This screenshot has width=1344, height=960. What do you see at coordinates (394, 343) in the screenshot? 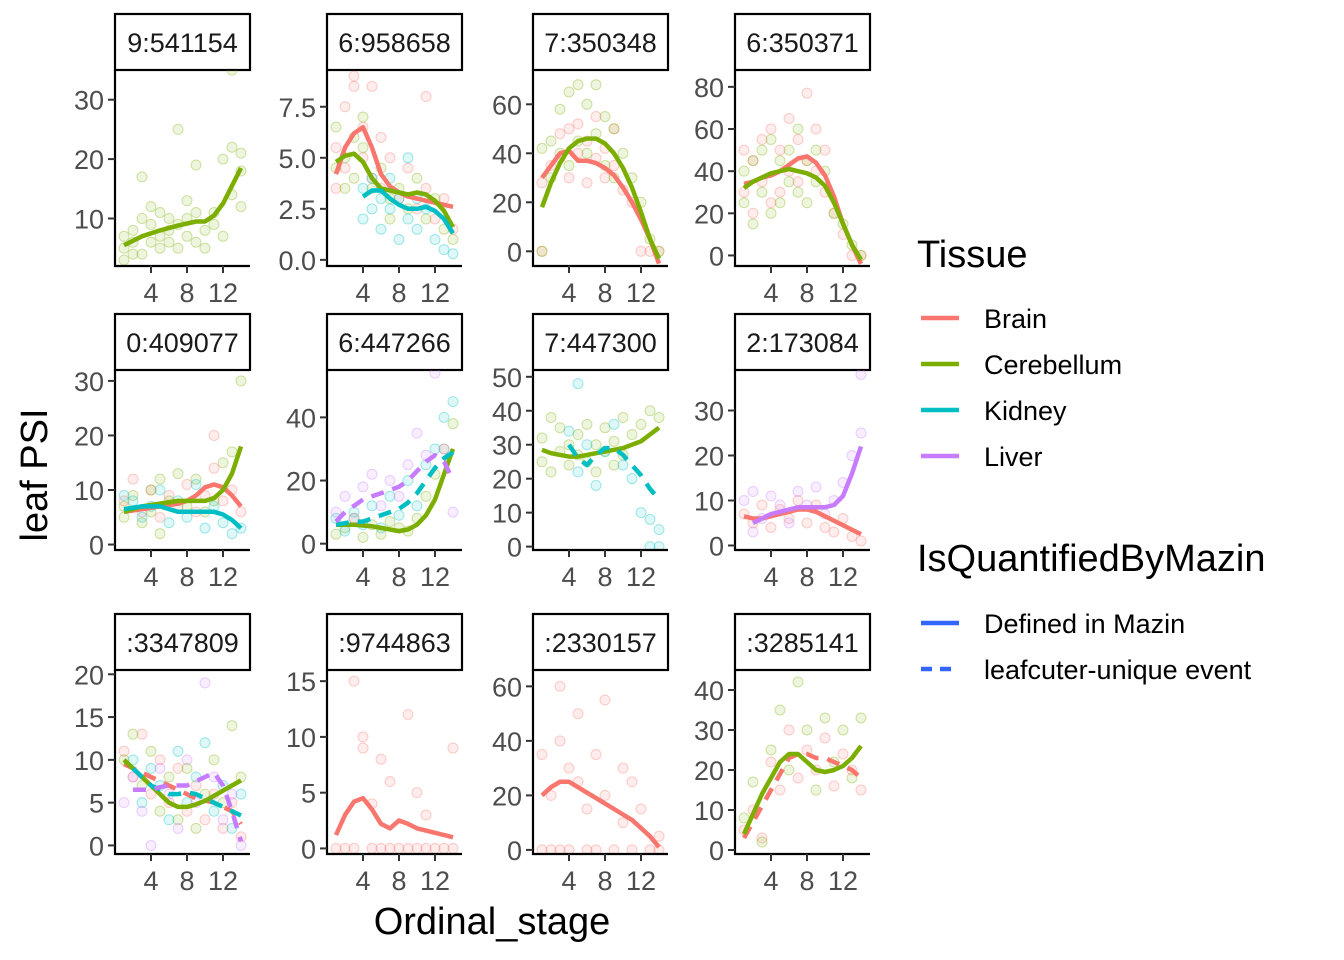
I see `facet-strip-label: 6:447266` at bounding box center [394, 343].